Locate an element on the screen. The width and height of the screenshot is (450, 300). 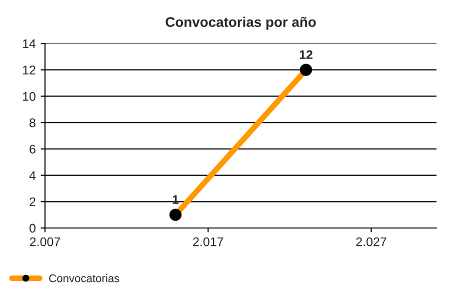
x-tick-label: 2.007 is located at coordinates (45, 241).